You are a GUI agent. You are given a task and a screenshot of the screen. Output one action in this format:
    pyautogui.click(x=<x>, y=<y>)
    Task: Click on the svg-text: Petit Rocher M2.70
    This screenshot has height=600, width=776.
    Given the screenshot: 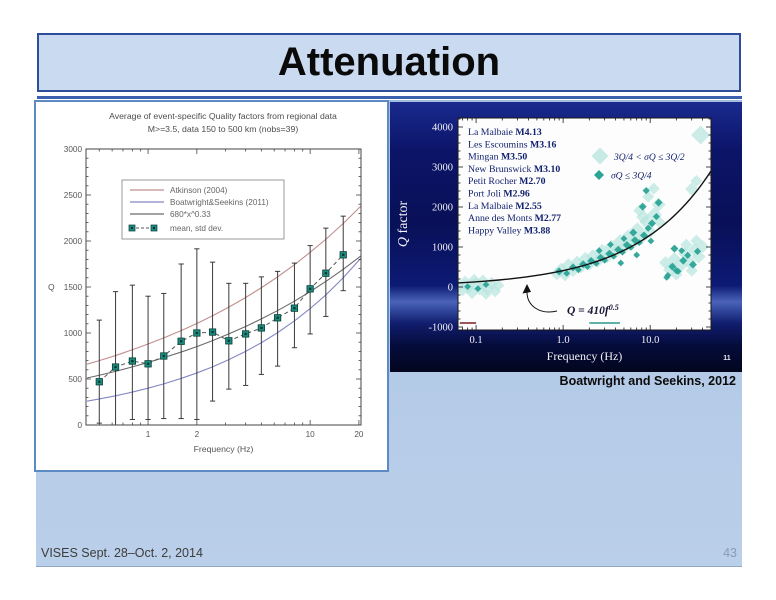 What is the action you would take?
    pyautogui.click(x=507, y=181)
    